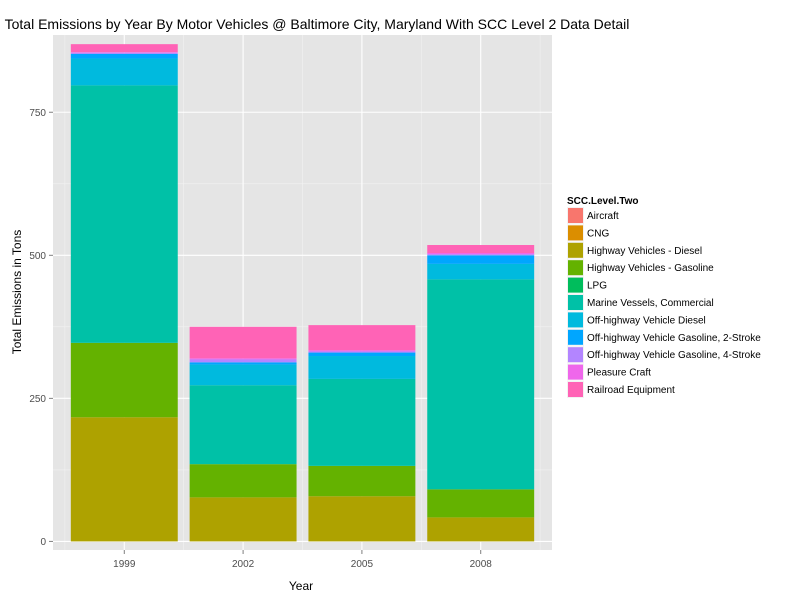 Image resolution: width=800 pixels, height=600 pixels. What do you see at coordinates (362, 564) in the screenshot?
I see `x-tick-label: 2005` at bounding box center [362, 564].